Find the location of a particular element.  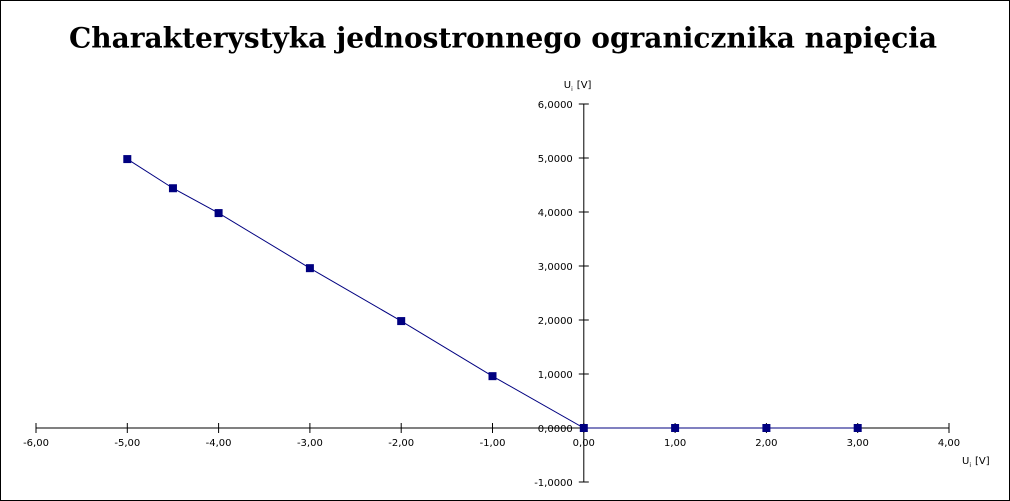

y-axis-label: Ui [V] is located at coordinates (578, 86).